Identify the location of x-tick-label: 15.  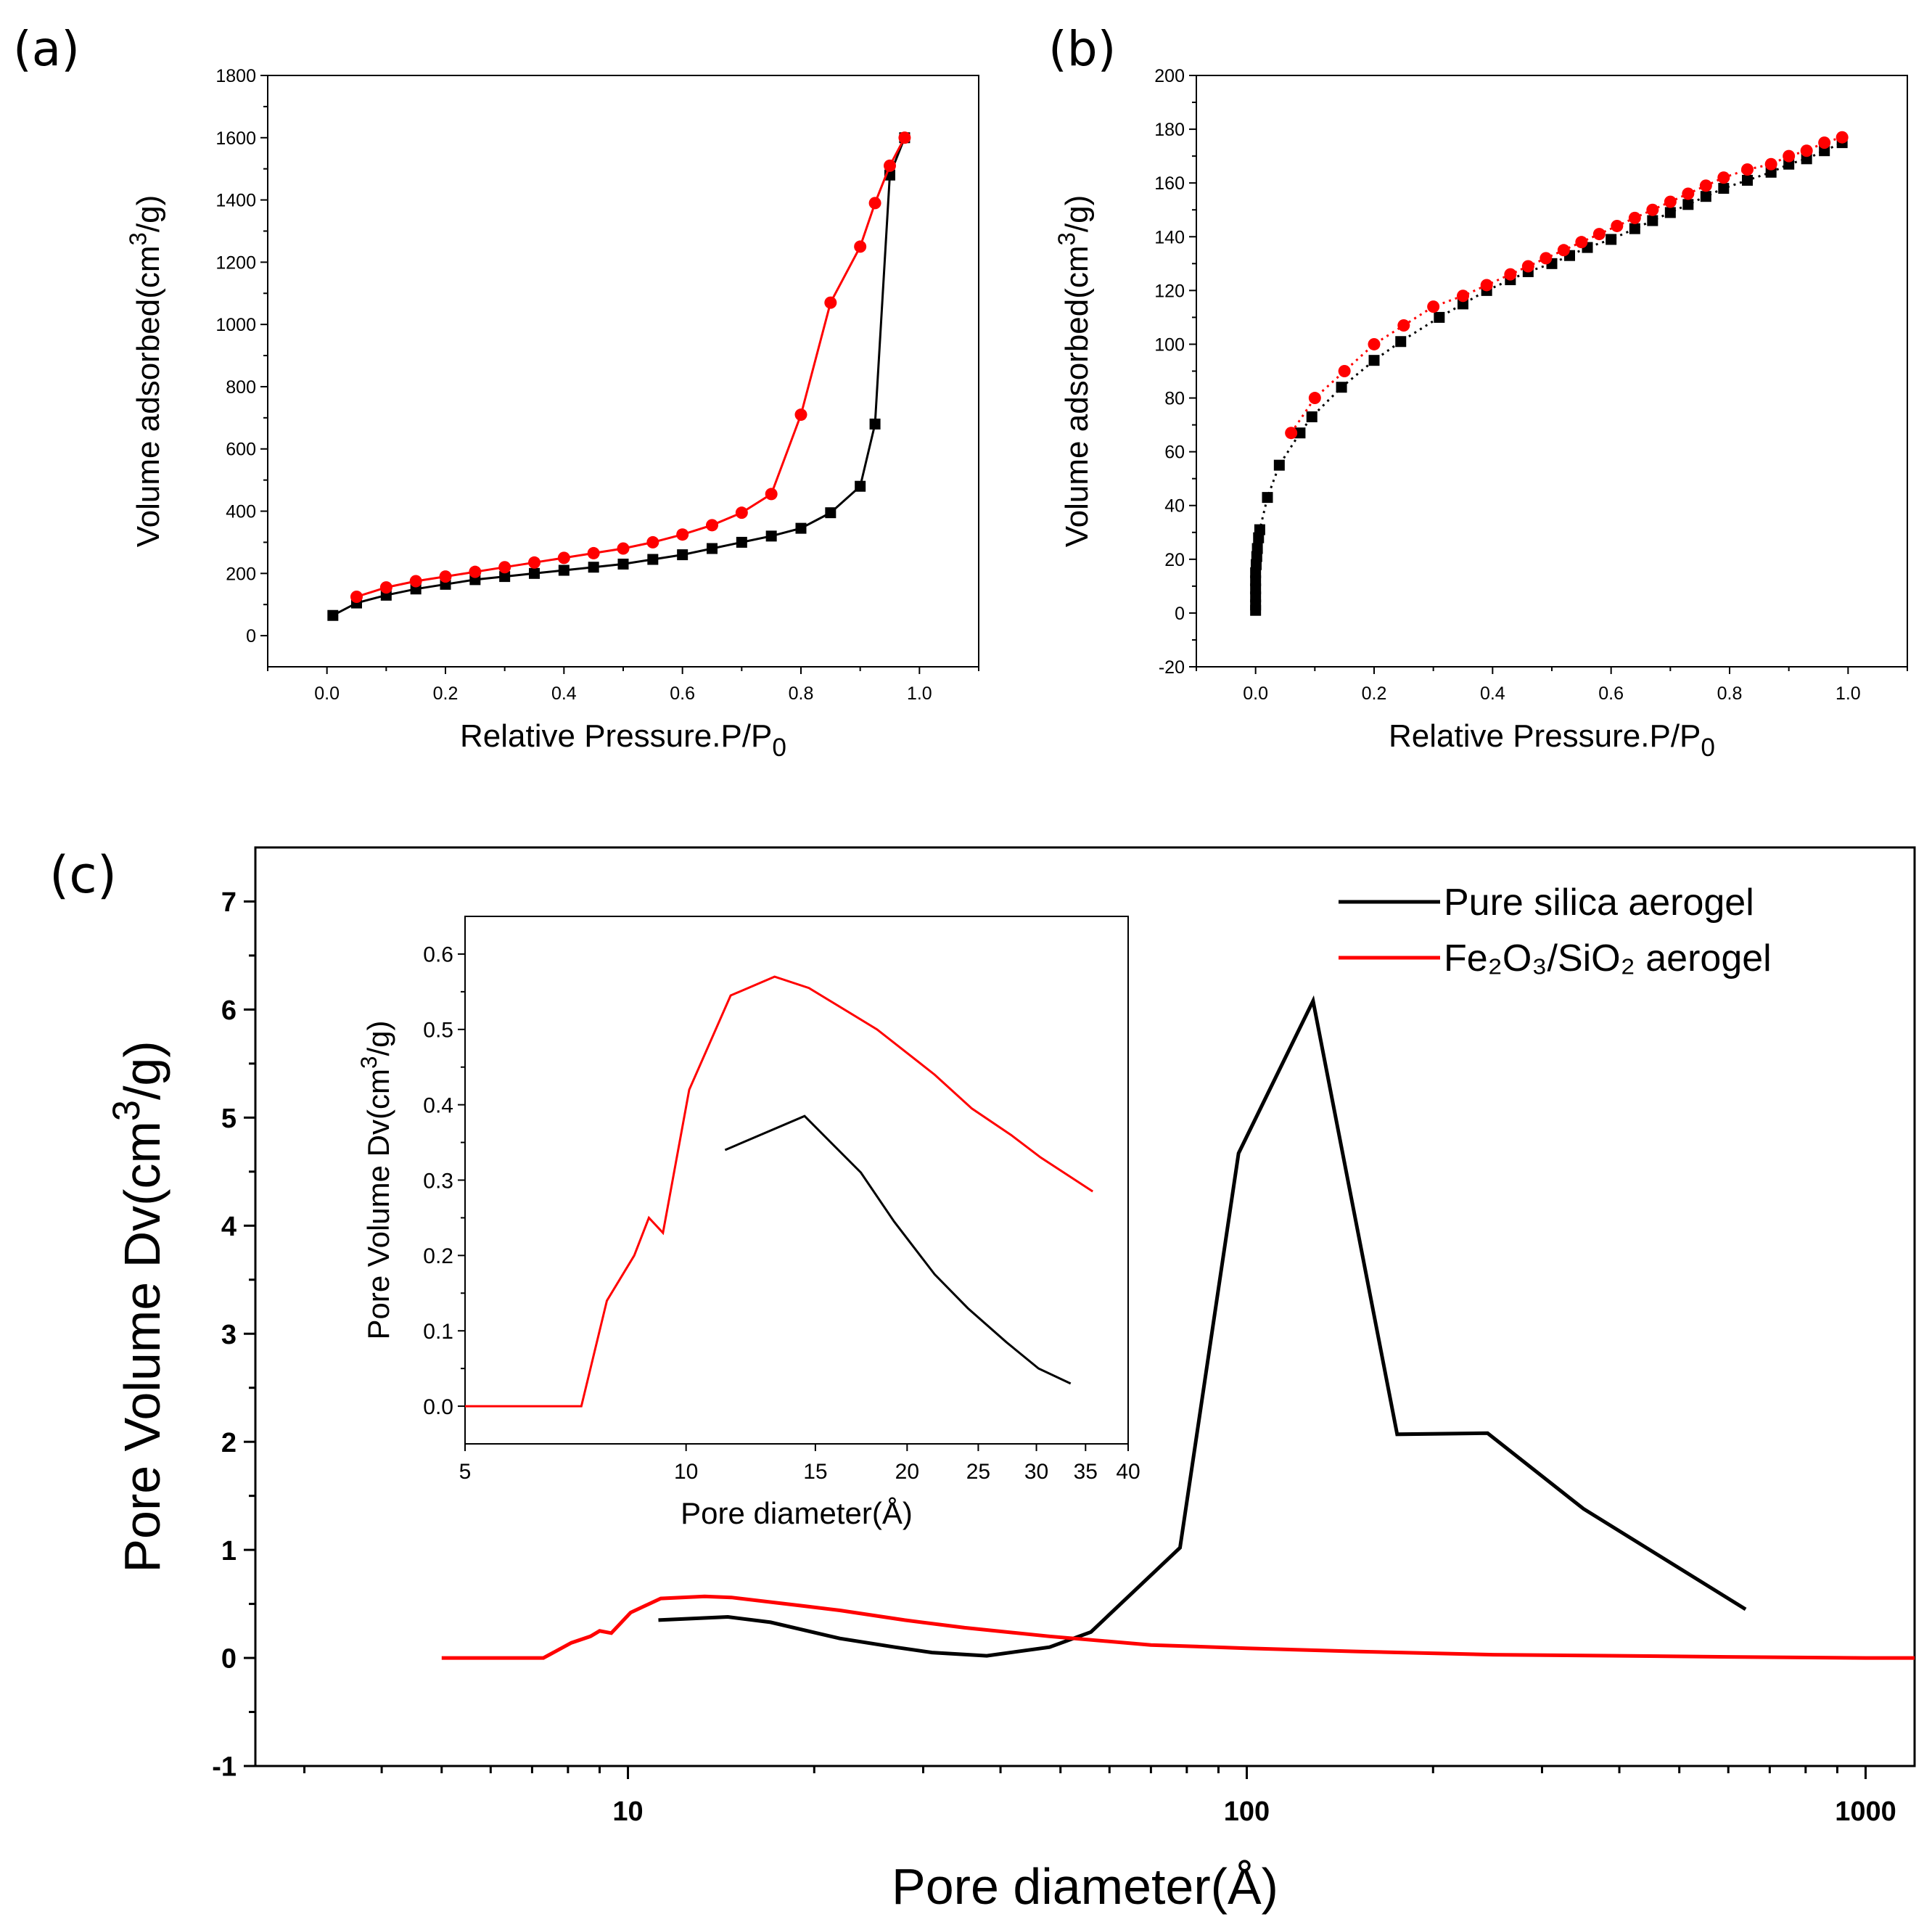
(815, 1472).